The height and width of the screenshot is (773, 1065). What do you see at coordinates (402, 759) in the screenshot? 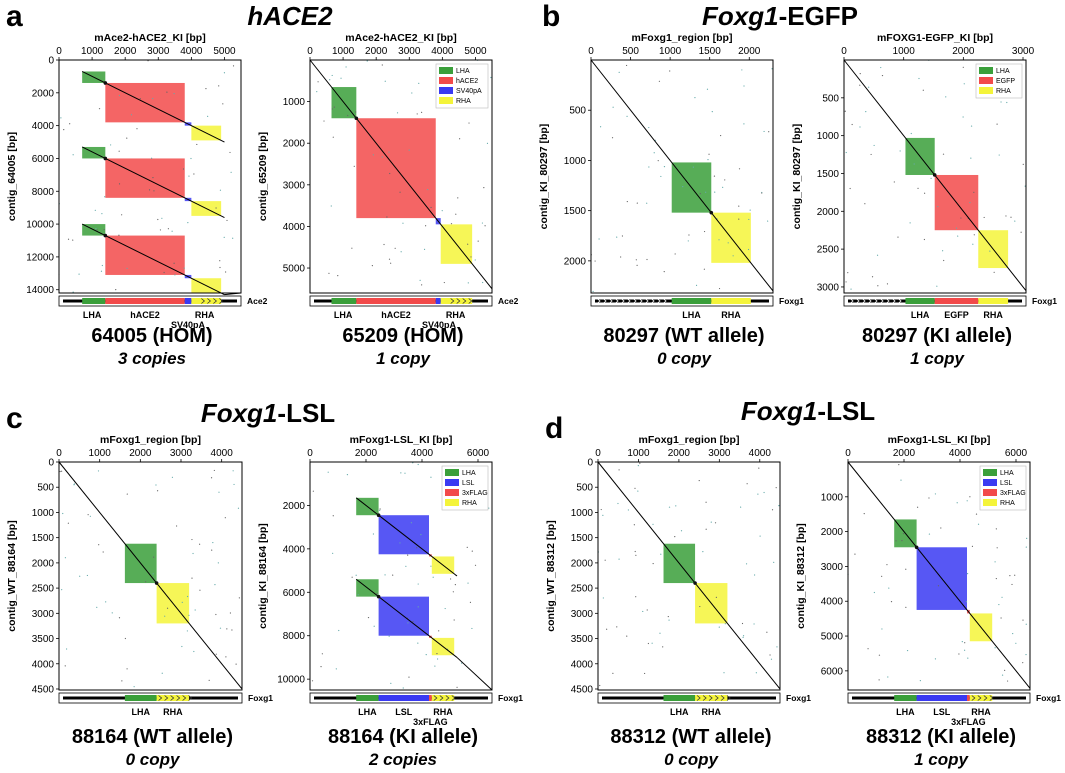
I see `copy-number: 2 copies` at bounding box center [402, 759].